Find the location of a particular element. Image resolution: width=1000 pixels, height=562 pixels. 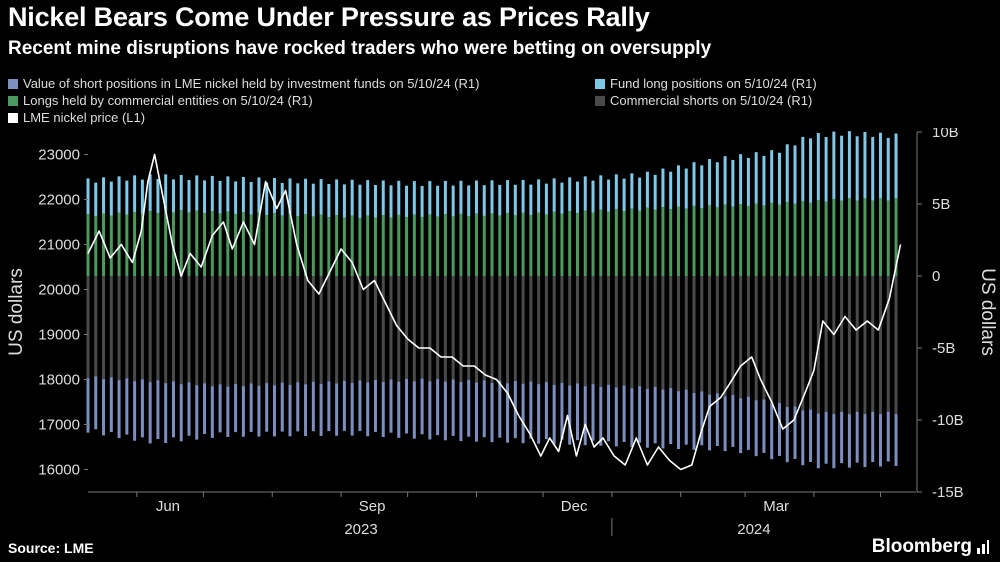

source-note: Source: LME is located at coordinates (51, 548).